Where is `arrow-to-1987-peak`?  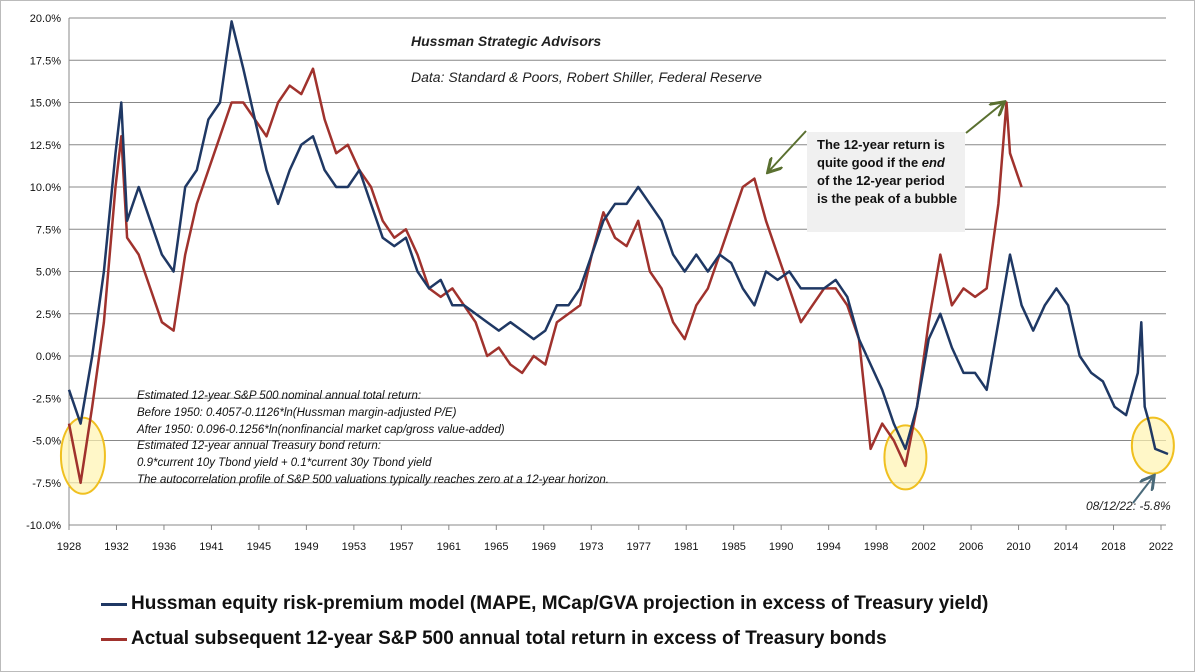 arrow-to-1987-peak is located at coordinates (788, 150).